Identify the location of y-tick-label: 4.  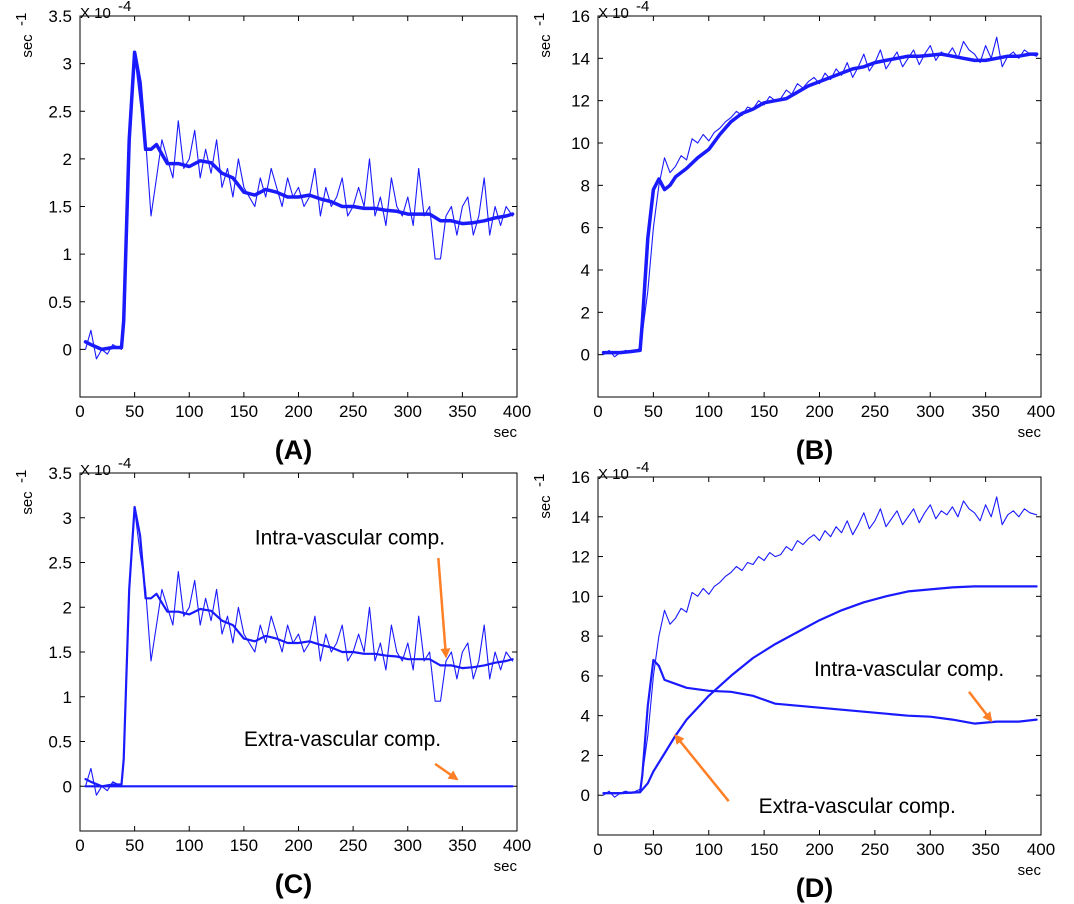
(585, 716).